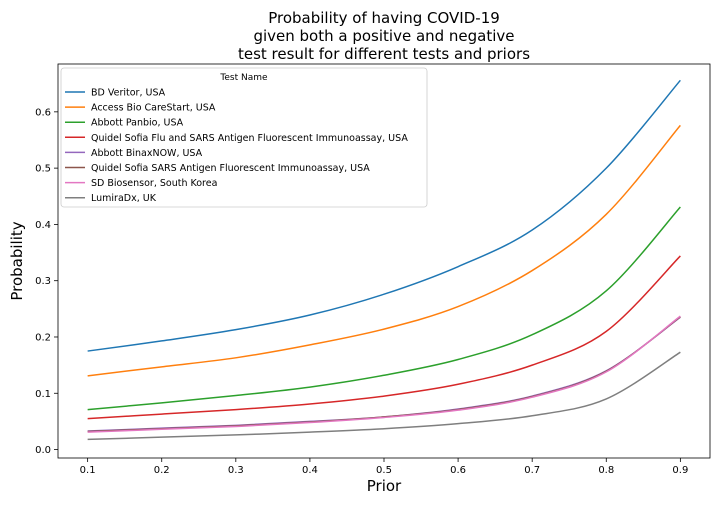  I want to click on legend-box, so click(244, 137).